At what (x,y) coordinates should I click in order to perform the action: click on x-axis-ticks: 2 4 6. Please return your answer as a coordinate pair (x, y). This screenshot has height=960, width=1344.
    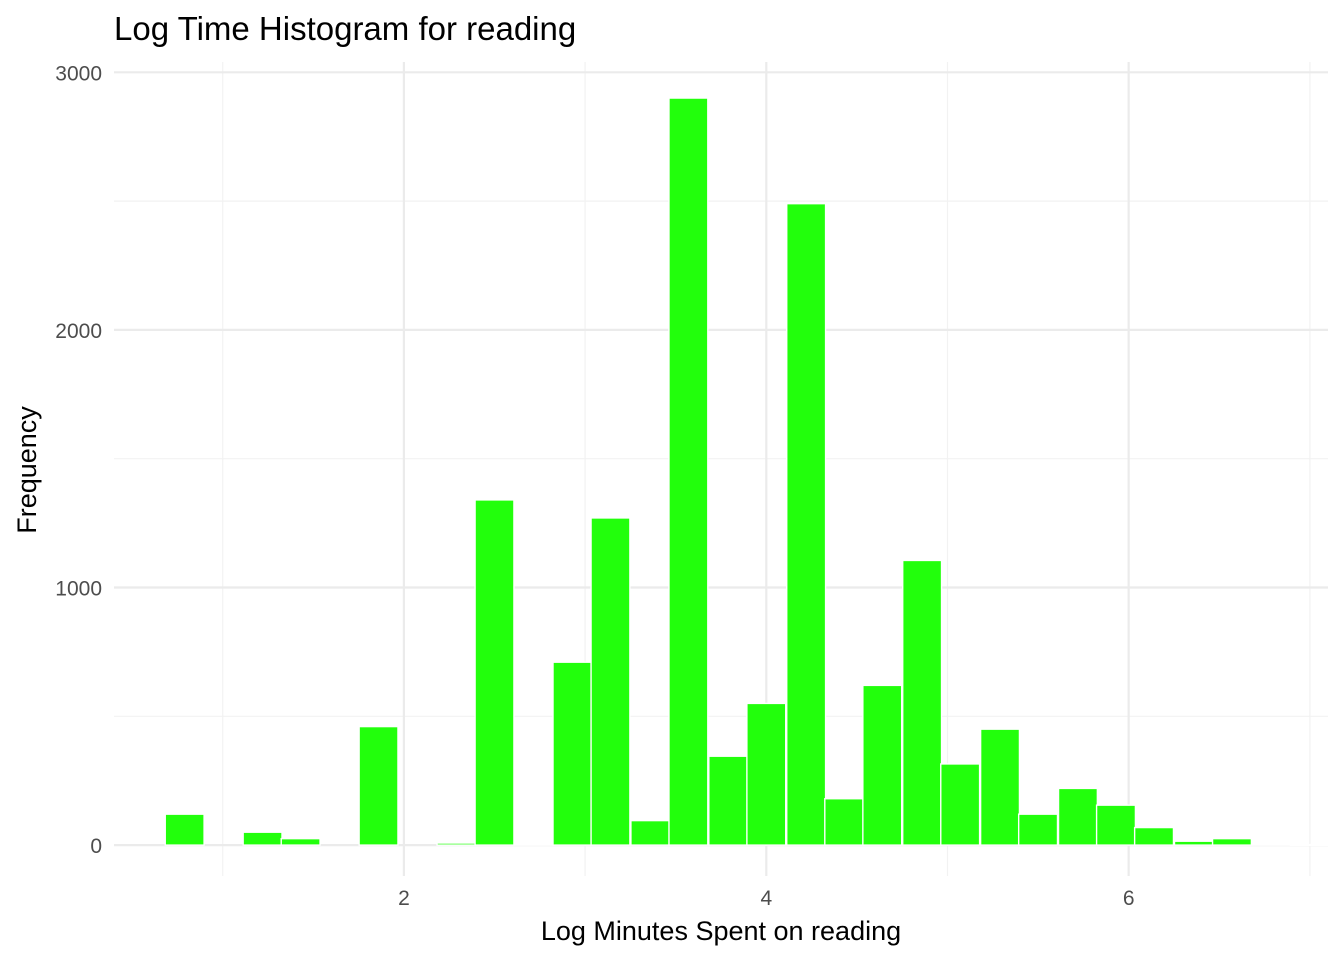
    Looking at the image, I should click on (766, 898).